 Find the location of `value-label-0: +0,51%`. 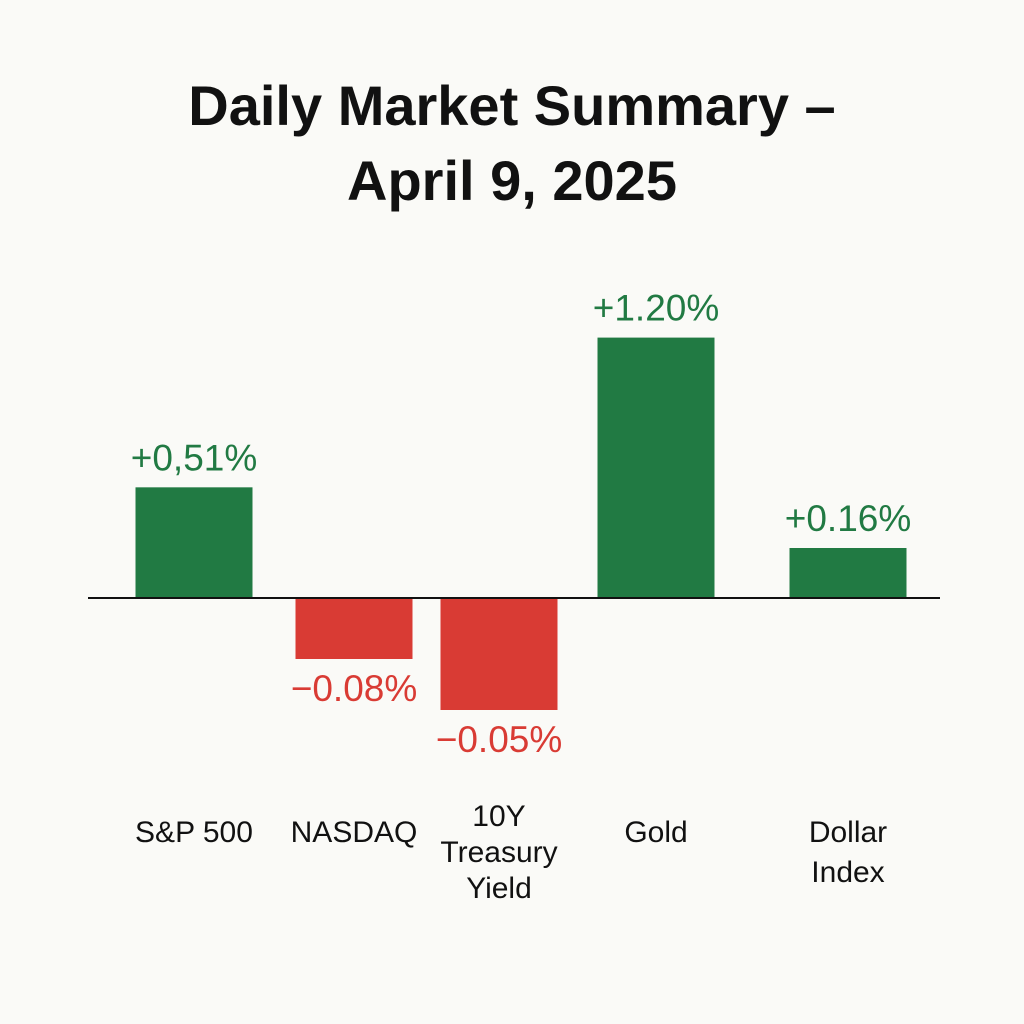

value-label-0: +0,51% is located at coordinates (194, 457).